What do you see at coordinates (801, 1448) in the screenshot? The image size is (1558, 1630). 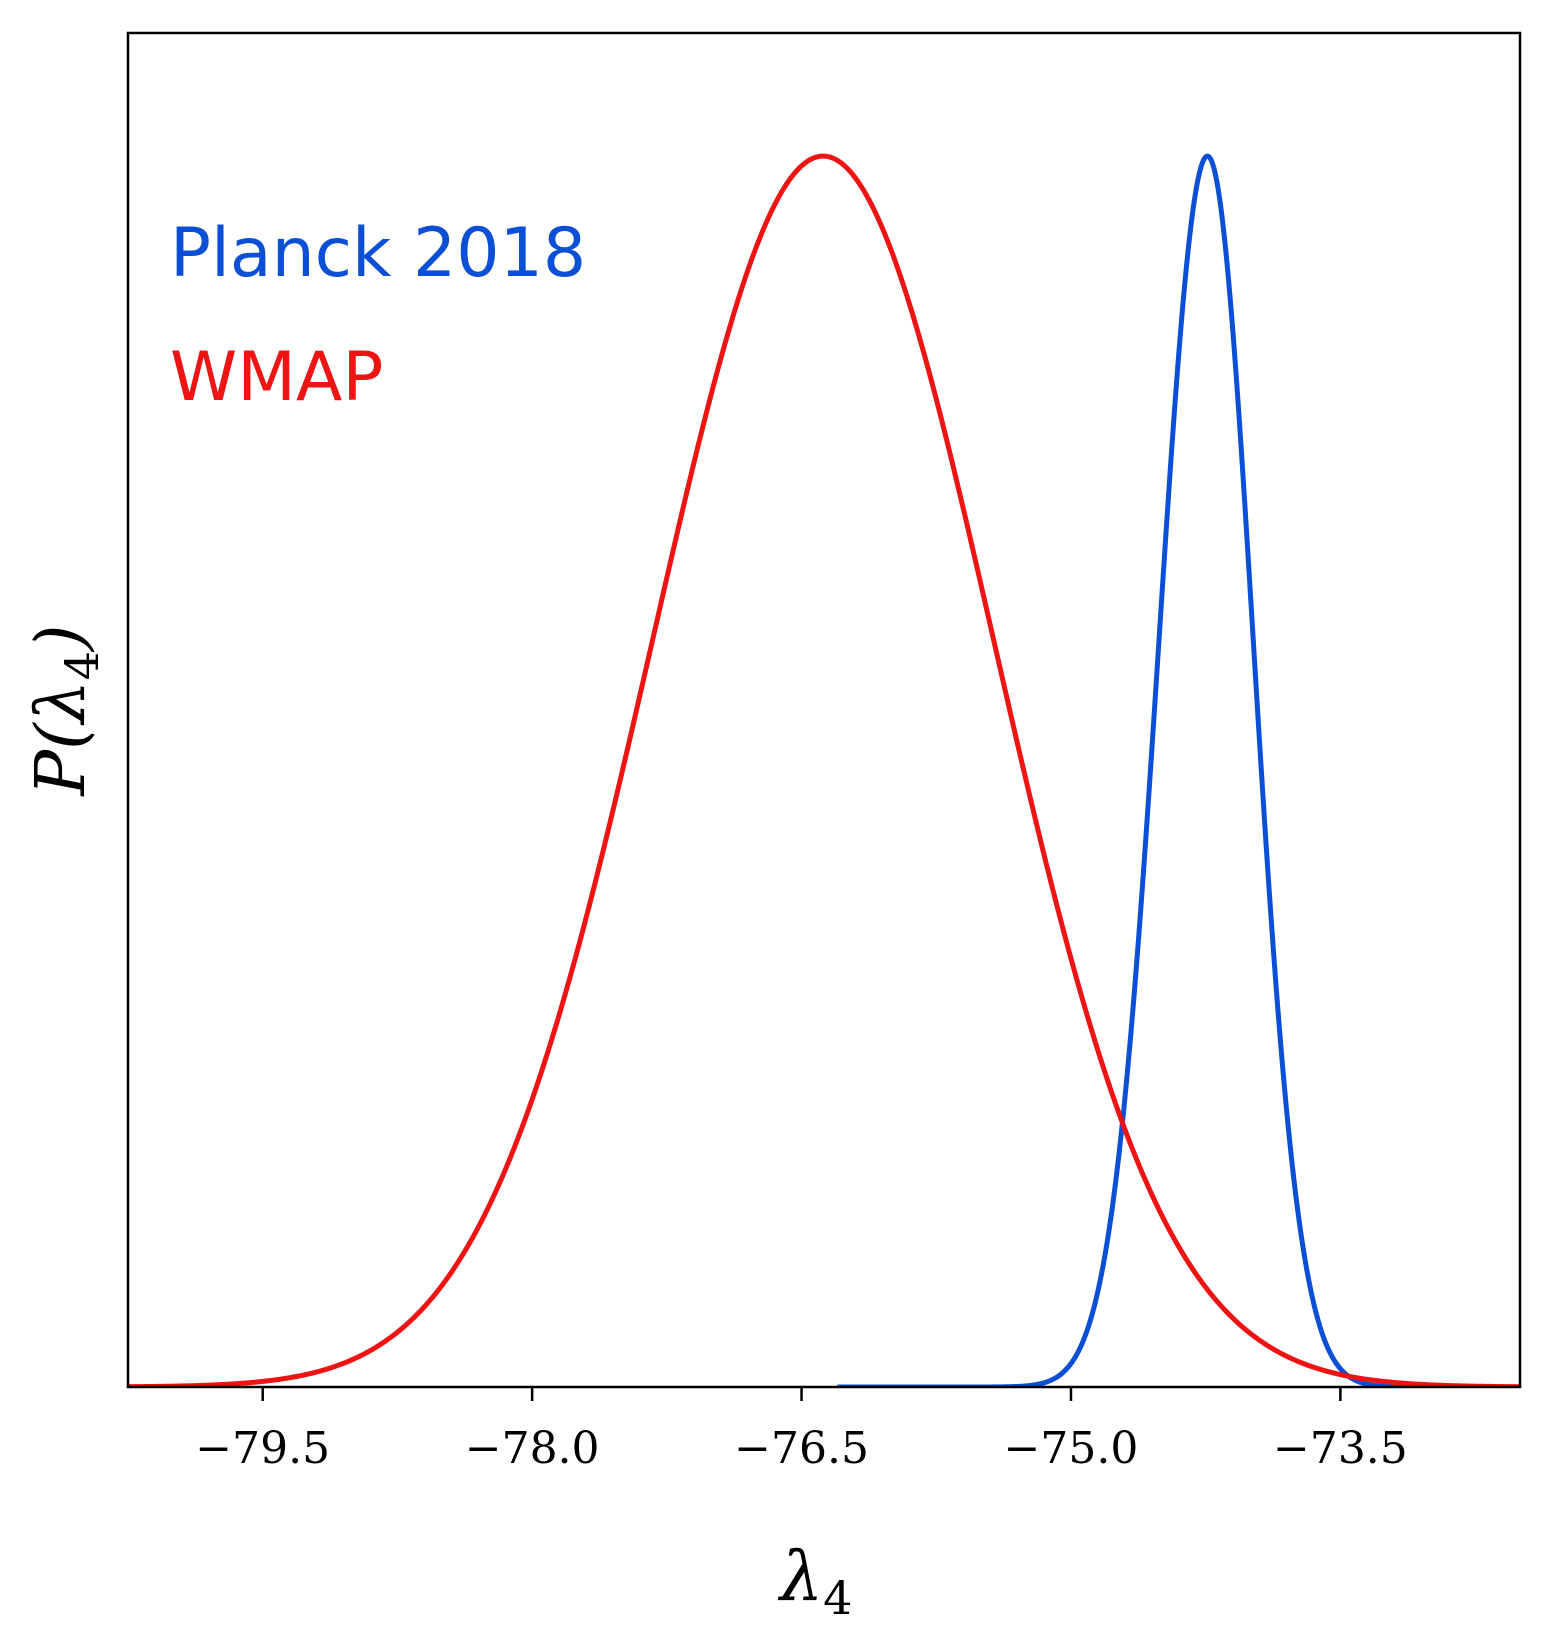 I see `x-tick-label: −76.5` at bounding box center [801, 1448].